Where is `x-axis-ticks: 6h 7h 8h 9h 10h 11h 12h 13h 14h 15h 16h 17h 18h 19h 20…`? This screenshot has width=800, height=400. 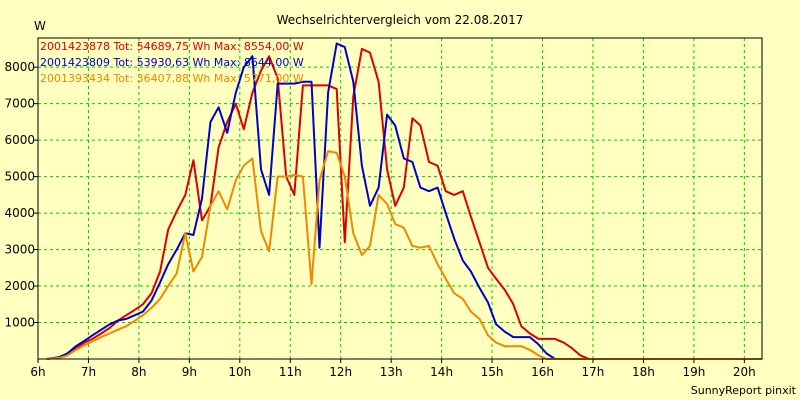 x-axis-ticks: 6h 7h 8h 9h 10h 11h 12h 13h 14h 15h 16h 17h 18h 19h 20… is located at coordinates (393, 369).